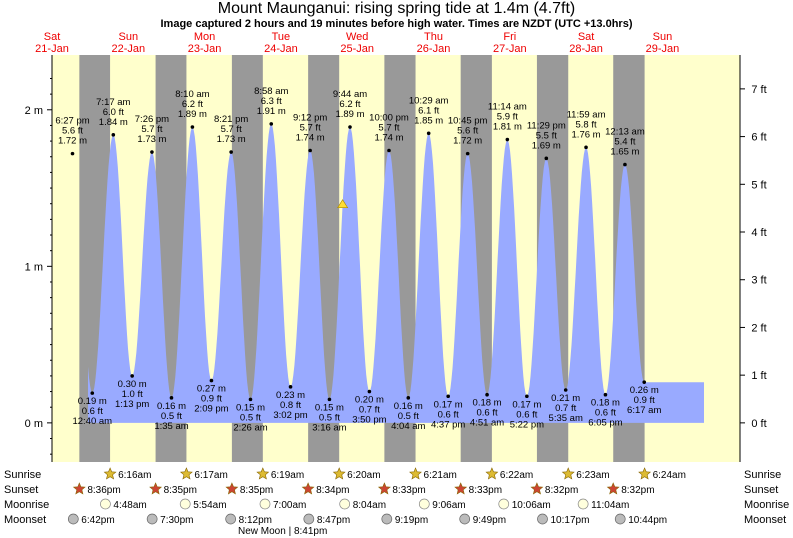  I want to click on high-tide-label: 10:29 am, so click(429, 100).